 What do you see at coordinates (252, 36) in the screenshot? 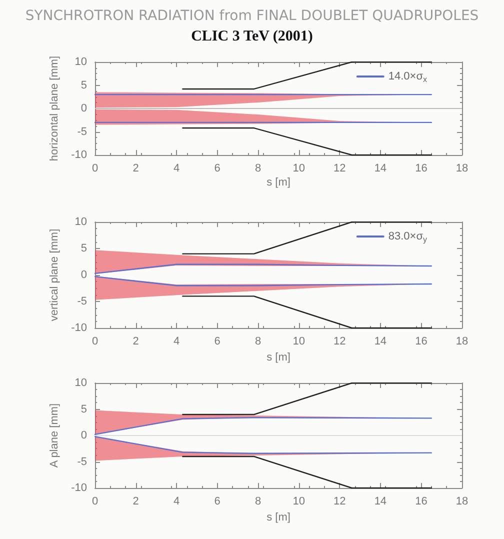
I see `chart-subtitle: CLIC 3 TeV (2001)` at bounding box center [252, 36].